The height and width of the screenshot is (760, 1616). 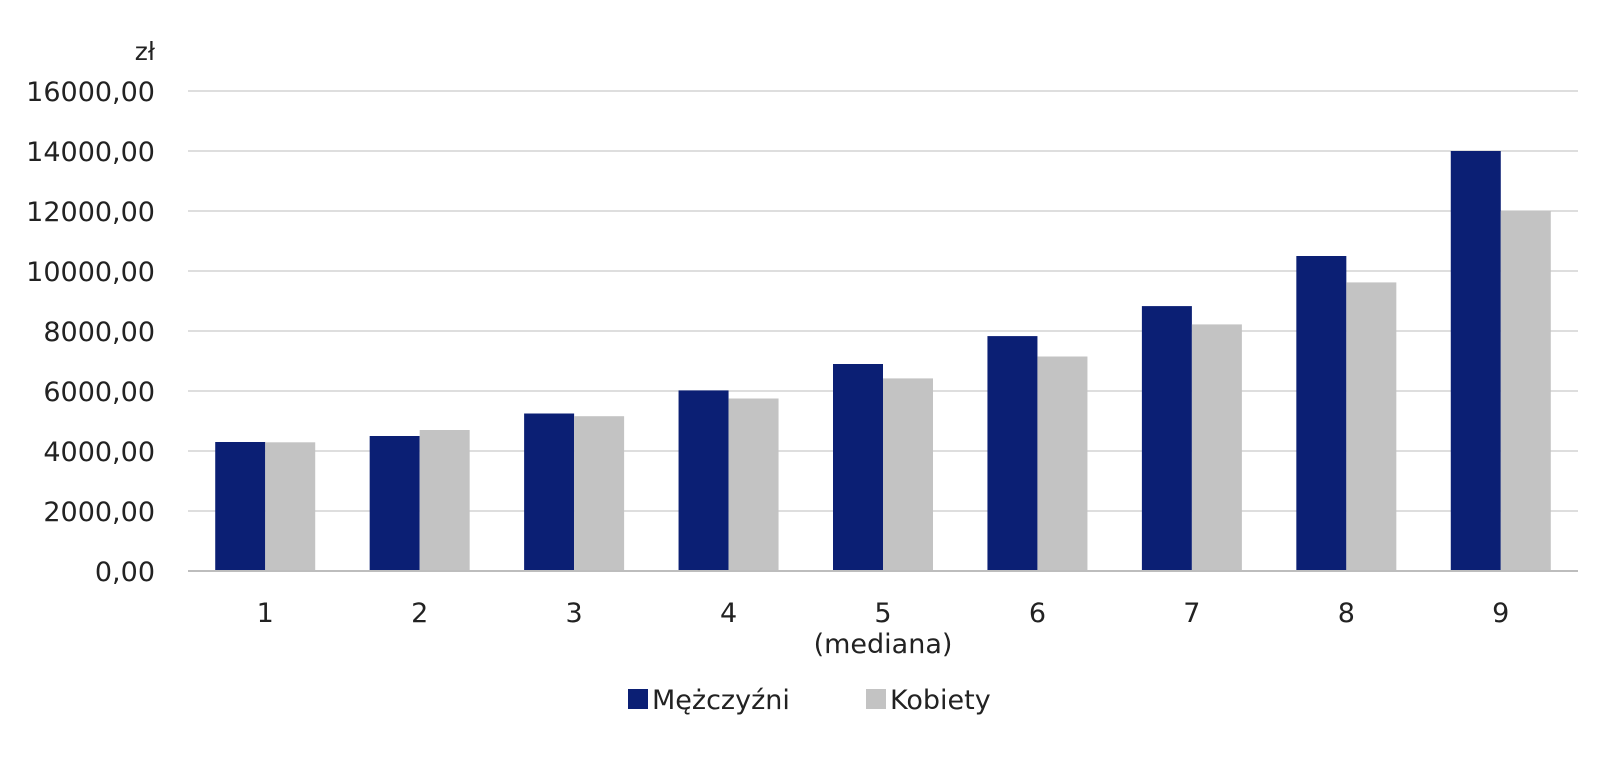 What do you see at coordinates (145, 51) in the screenshot?
I see `y-axis-unit-label: zł` at bounding box center [145, 51].